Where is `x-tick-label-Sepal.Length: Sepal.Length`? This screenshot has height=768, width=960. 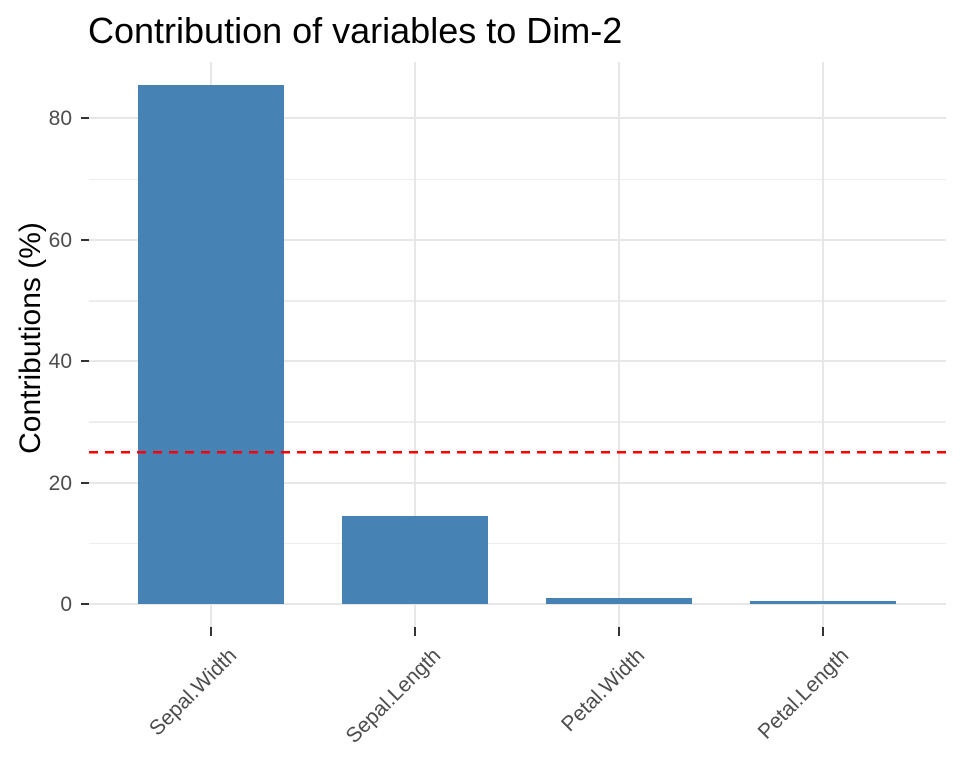 x-tick-label-Sepal.Length: Sepal.Length is located at coordinates (393, 696).